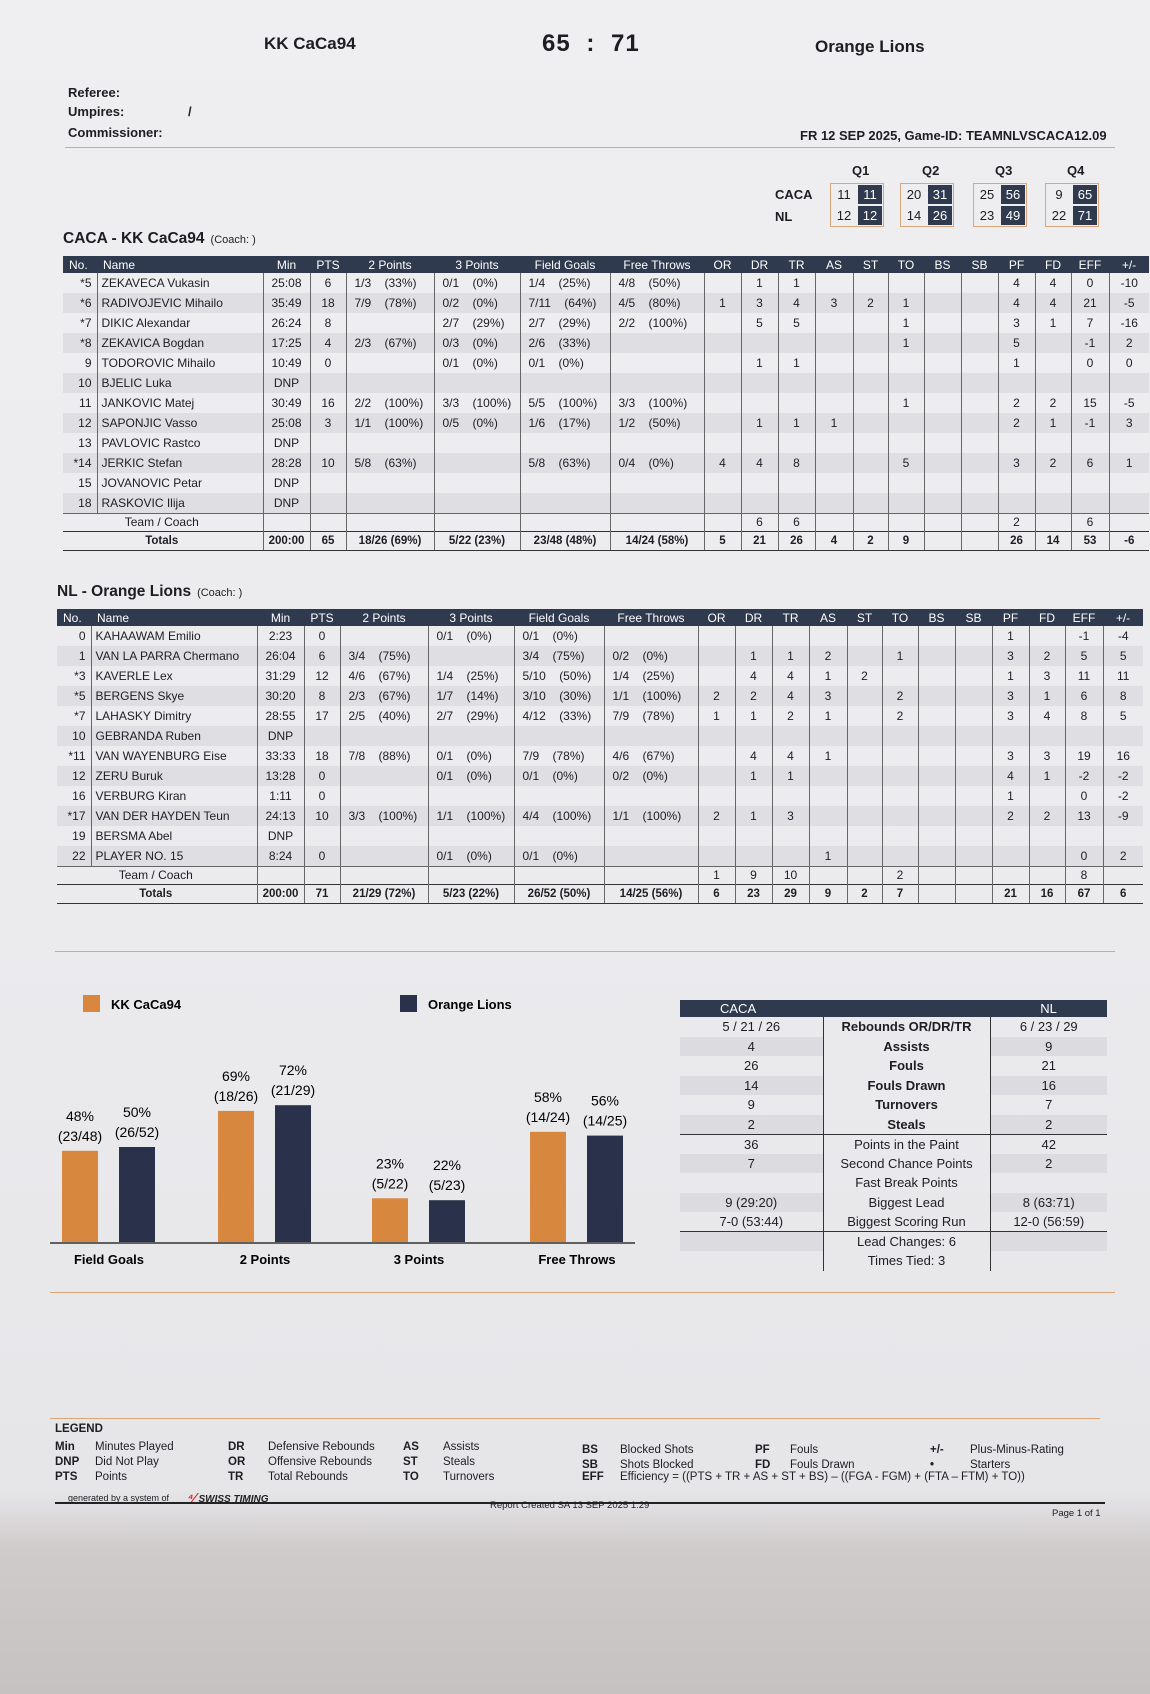  I want to click on quarter-points: 12, so click(844, 215).